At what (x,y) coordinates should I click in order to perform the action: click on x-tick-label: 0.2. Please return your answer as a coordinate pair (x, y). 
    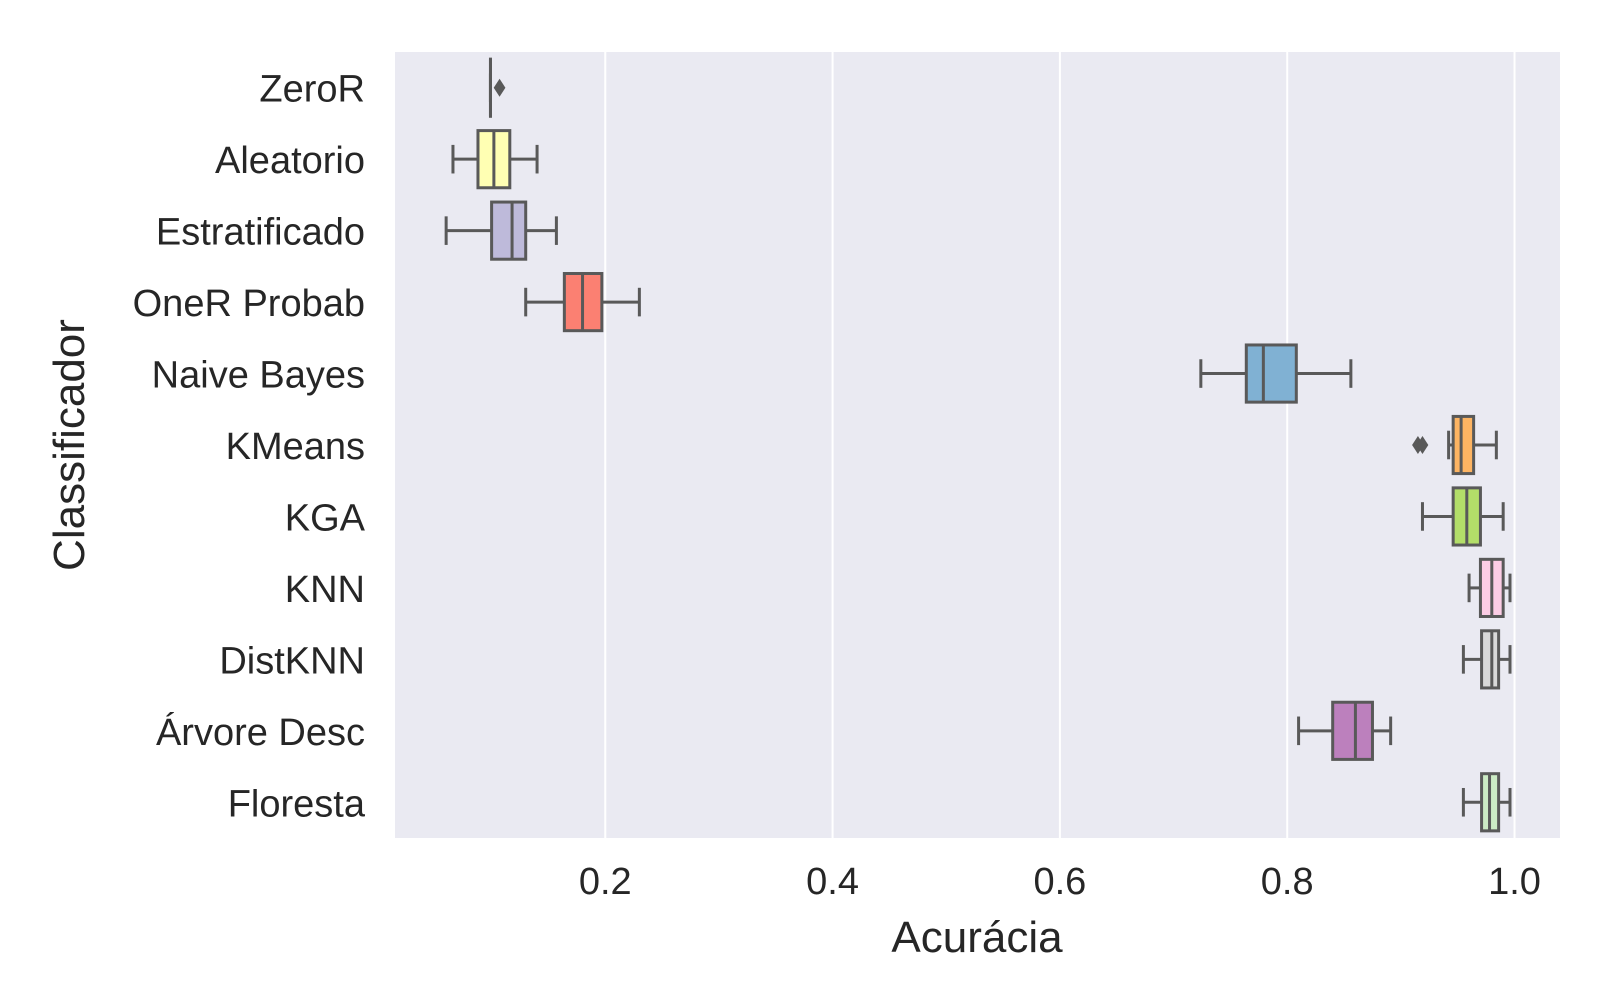
    Looking at the image, I should click on (605, 882).